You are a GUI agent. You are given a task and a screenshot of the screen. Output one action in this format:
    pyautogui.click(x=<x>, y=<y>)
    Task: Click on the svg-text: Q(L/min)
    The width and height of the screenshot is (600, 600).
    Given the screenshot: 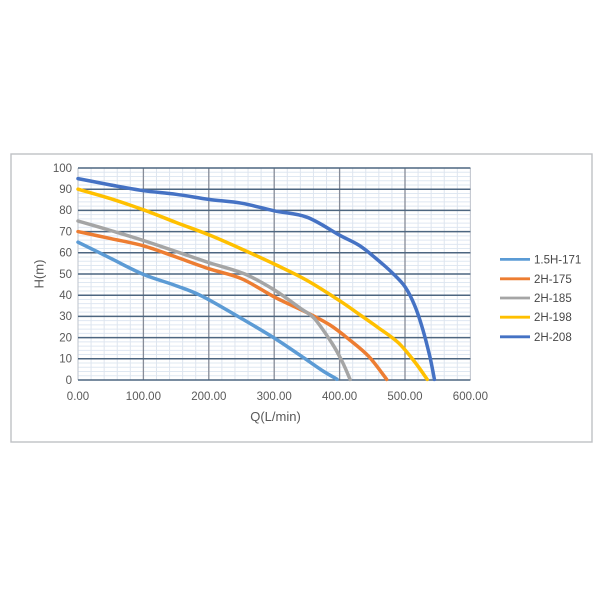 What is the action you would take?
    pyautogui.click(x=275, y=416)
    